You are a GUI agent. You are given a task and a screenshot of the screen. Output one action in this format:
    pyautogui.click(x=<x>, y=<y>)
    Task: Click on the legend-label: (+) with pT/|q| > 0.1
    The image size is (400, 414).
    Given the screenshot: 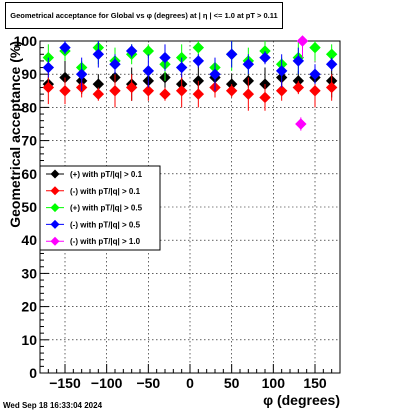 What is the action you would take?
    pyautogui.click(x=106, y=174)
    